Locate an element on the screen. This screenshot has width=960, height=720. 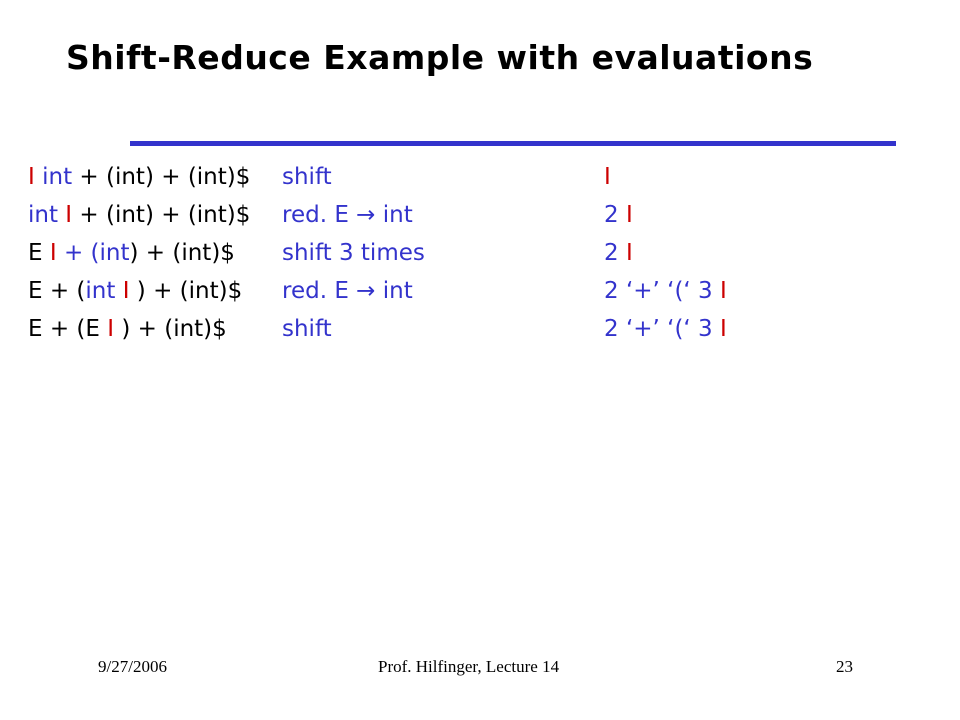
input-cell: E I + (int) + (int)$ is located at coordinates (131, 253).